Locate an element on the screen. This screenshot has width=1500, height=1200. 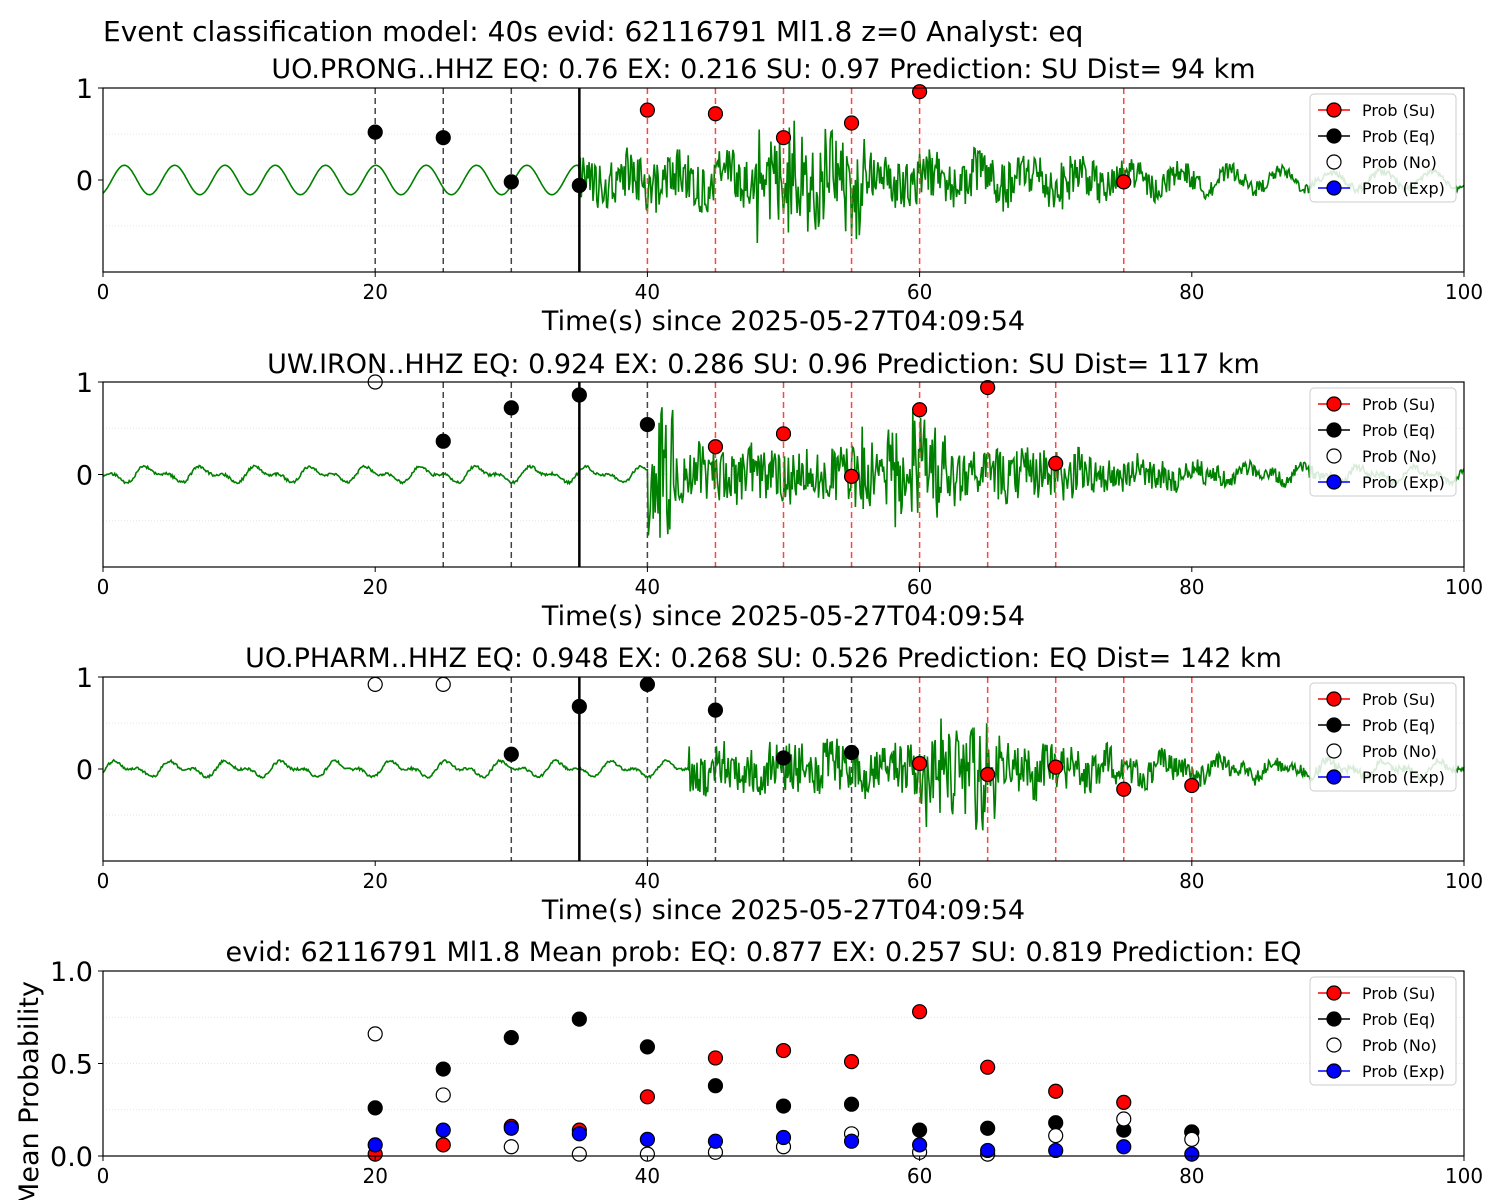
x-tick-label: 80 is located at coordinates (1191, 587).